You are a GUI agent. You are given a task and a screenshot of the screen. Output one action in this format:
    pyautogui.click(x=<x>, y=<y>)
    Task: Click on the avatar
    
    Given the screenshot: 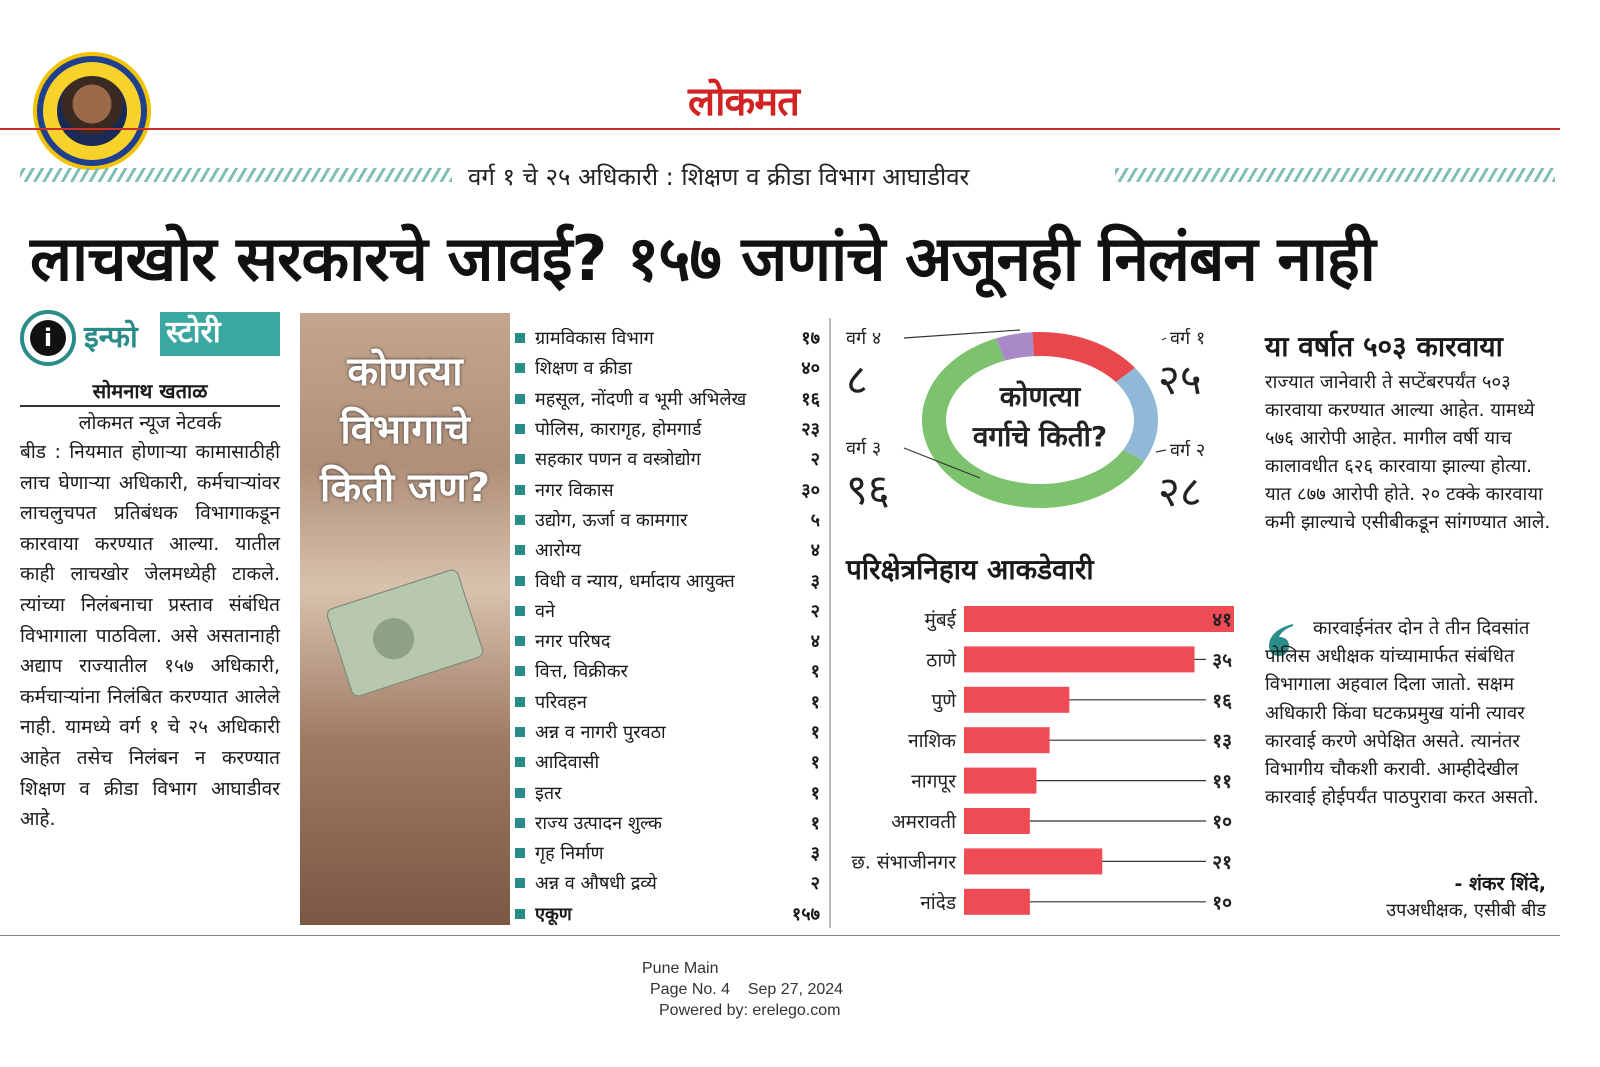 What is the action you would take?
    pyautogui.click(x=92, y=111)
    